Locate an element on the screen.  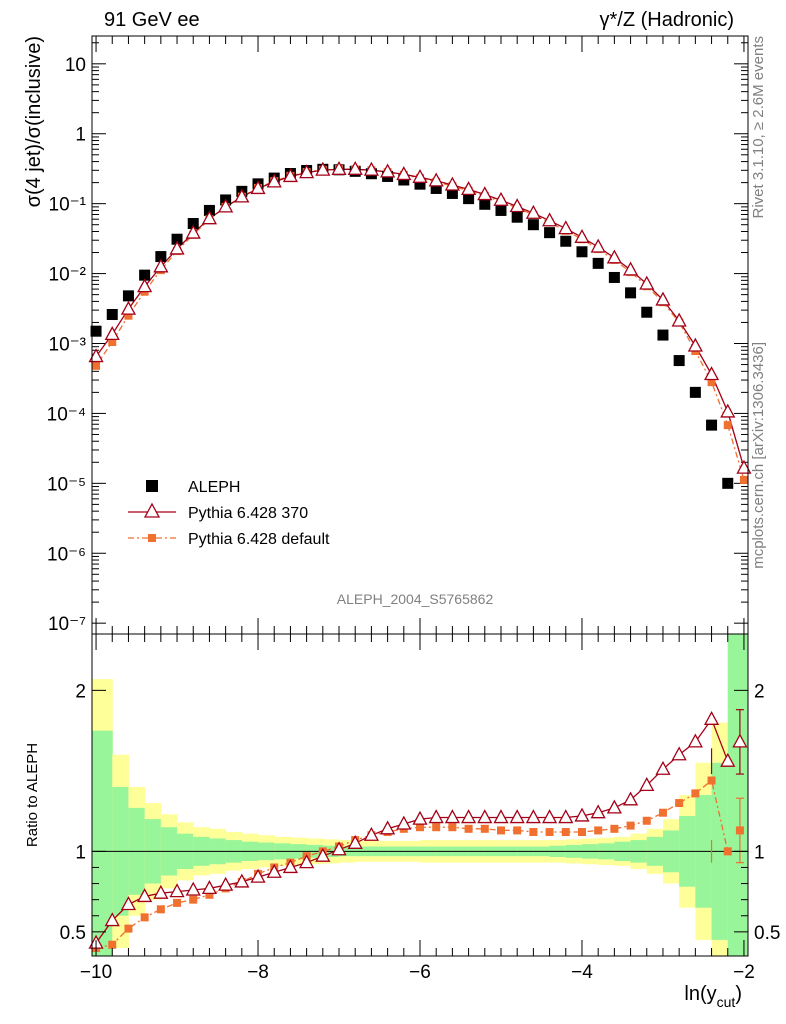
legend-marker-aleph is located at coordinates (152, 486).